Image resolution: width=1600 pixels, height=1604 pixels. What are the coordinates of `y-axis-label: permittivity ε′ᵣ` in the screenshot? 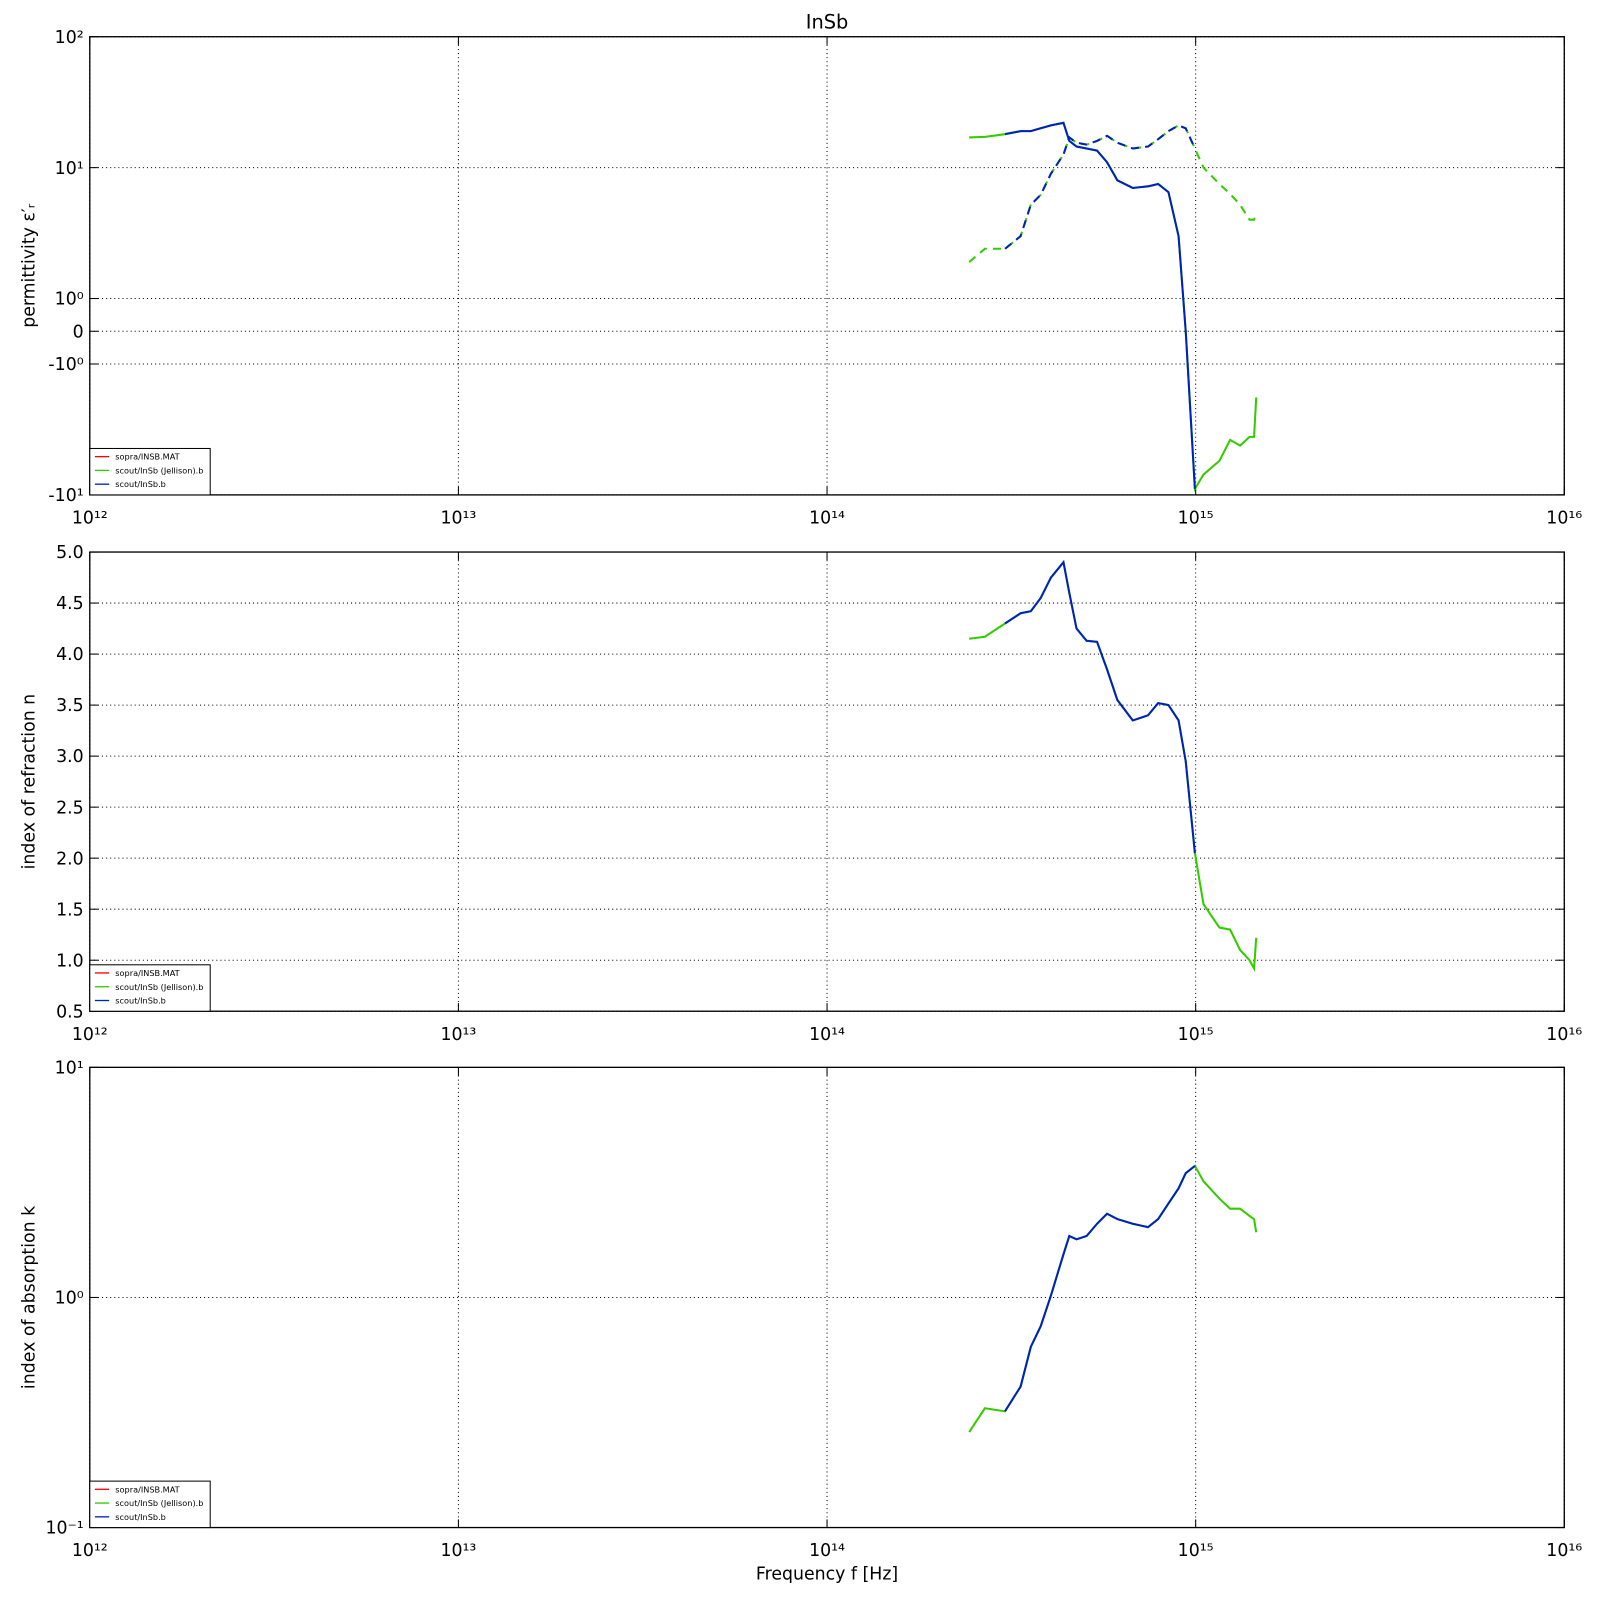 It's located at (30, 265).